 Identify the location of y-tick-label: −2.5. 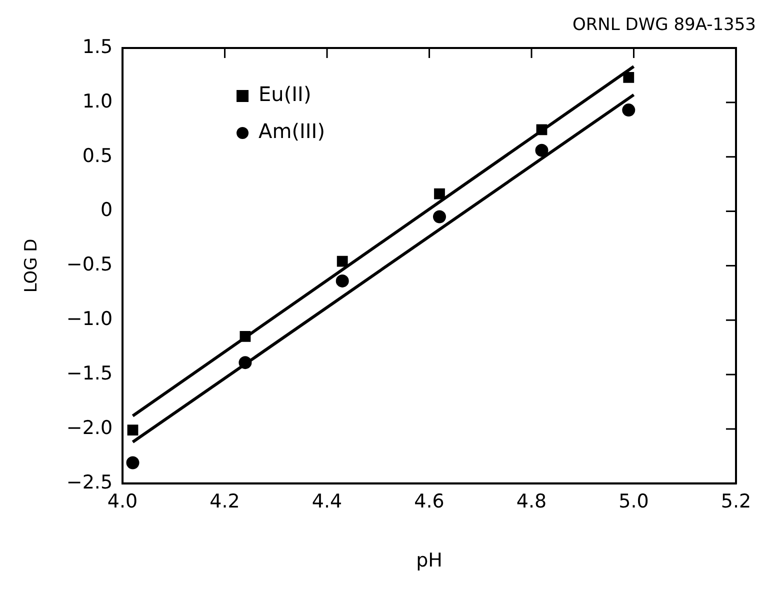
(89, 482).